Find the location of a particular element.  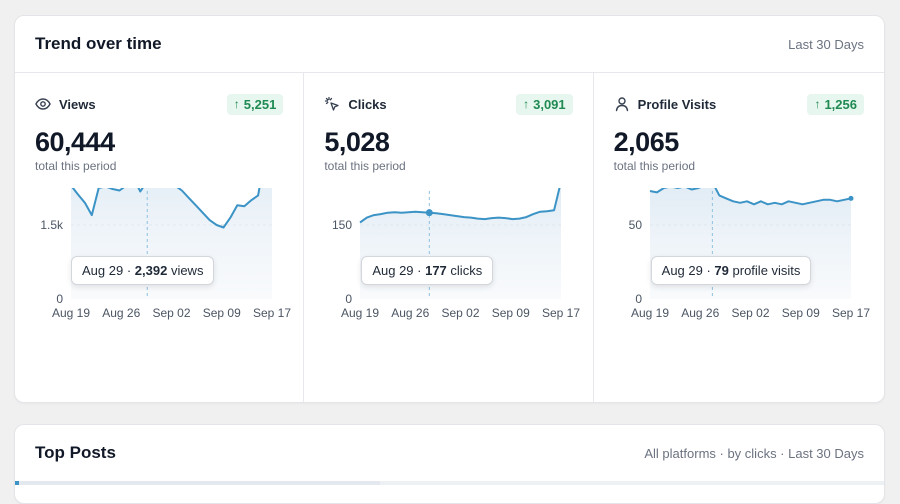

delta-badge: ↑ 1,256 is located at coordinates (835, 104).